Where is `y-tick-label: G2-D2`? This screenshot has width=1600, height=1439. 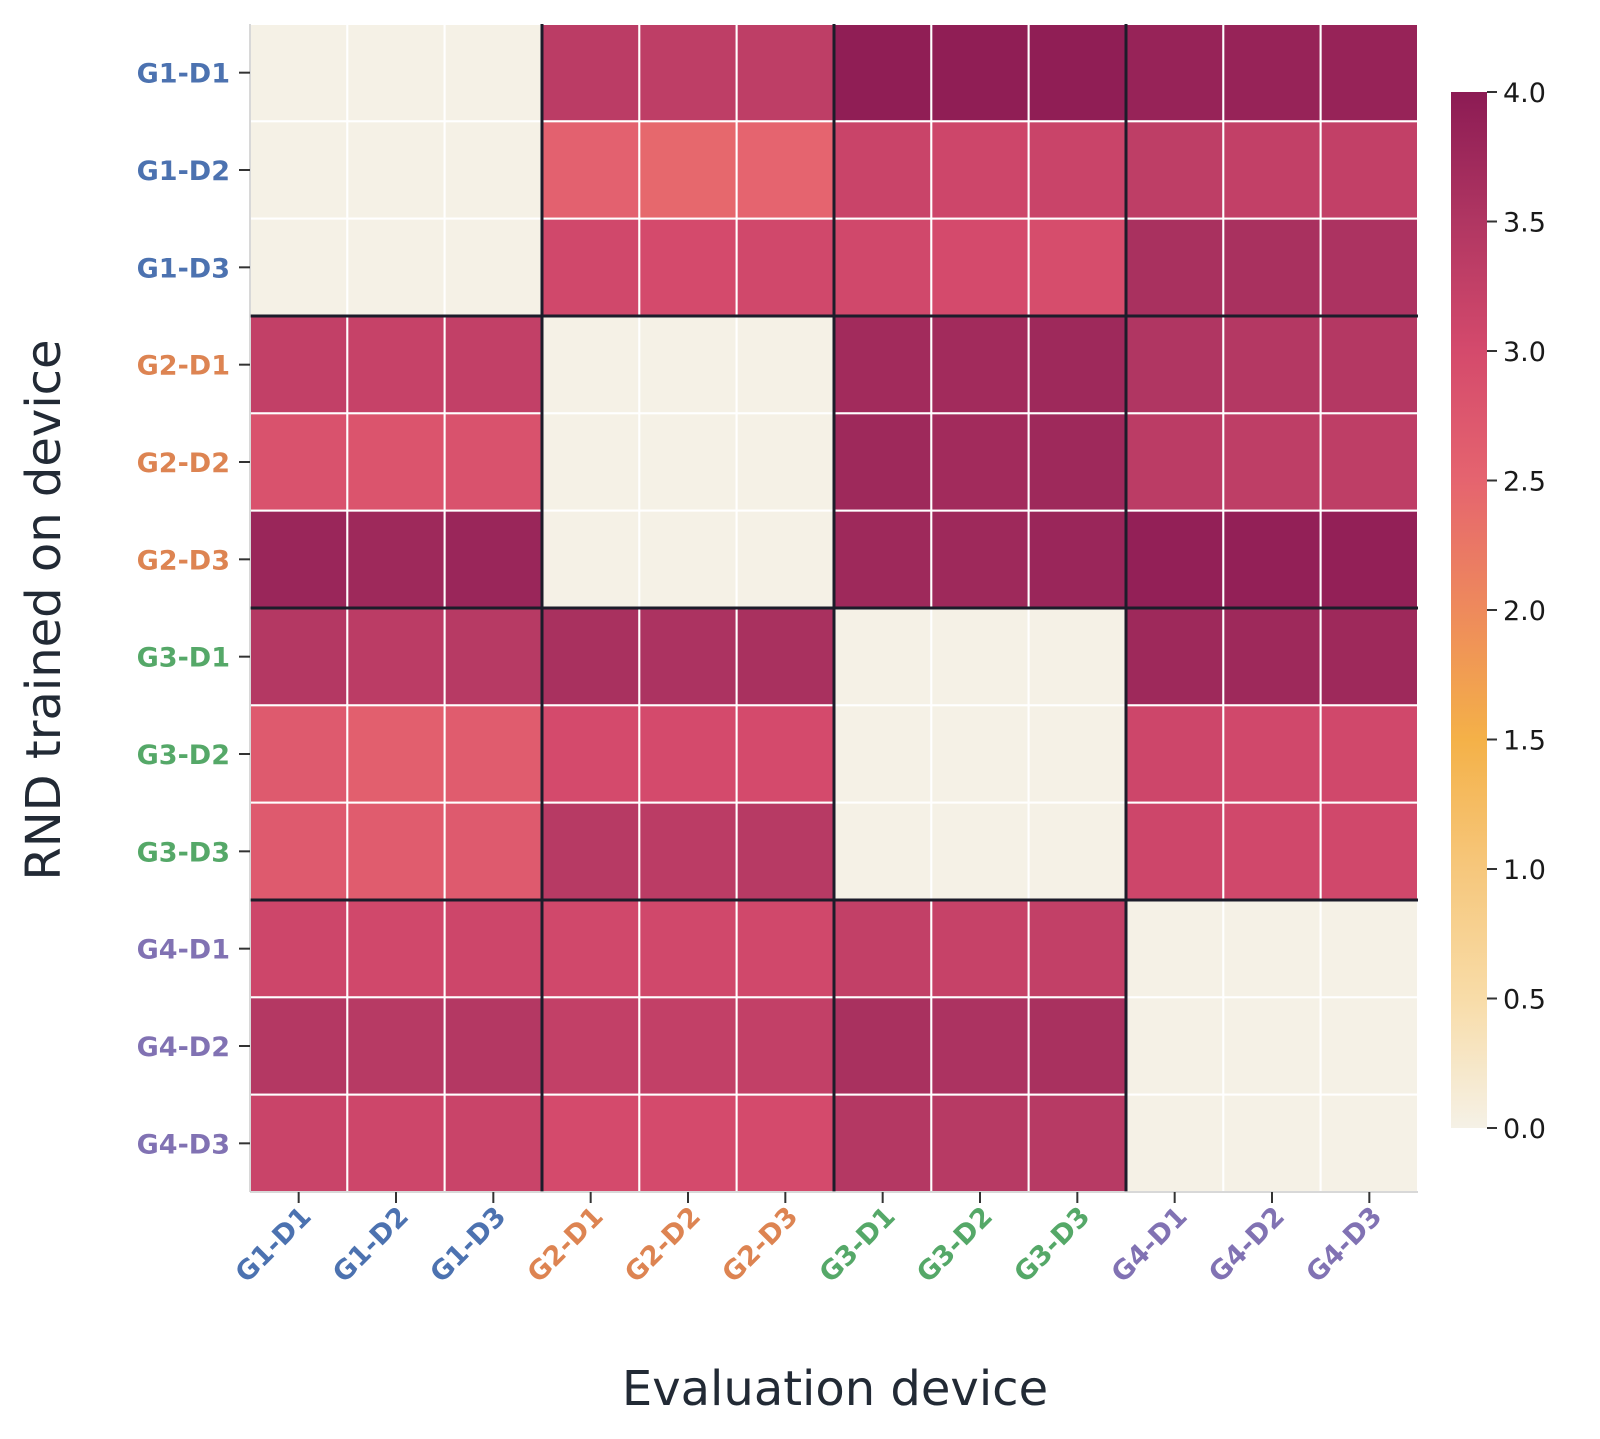
y-tick-label: G2-D2 is located at coordinates (183, 463).